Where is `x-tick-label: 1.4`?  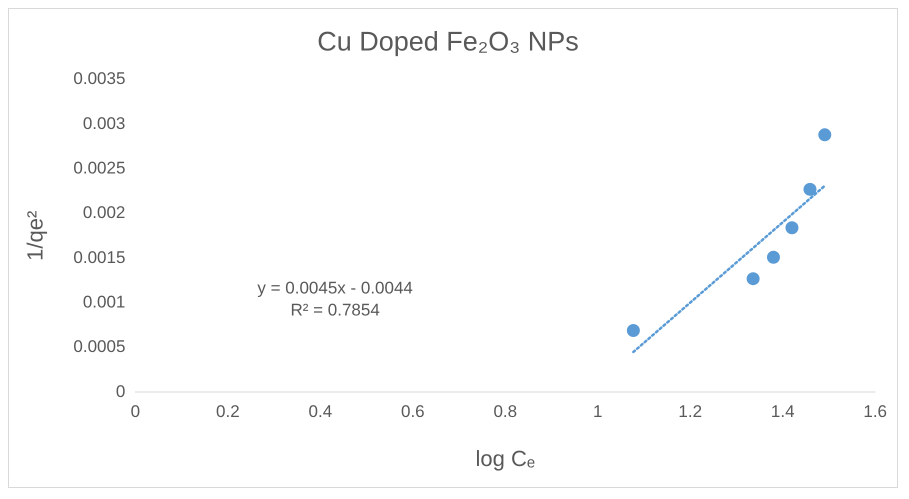 x-tick-label: 1.4 is located at coordinates (782, 412).